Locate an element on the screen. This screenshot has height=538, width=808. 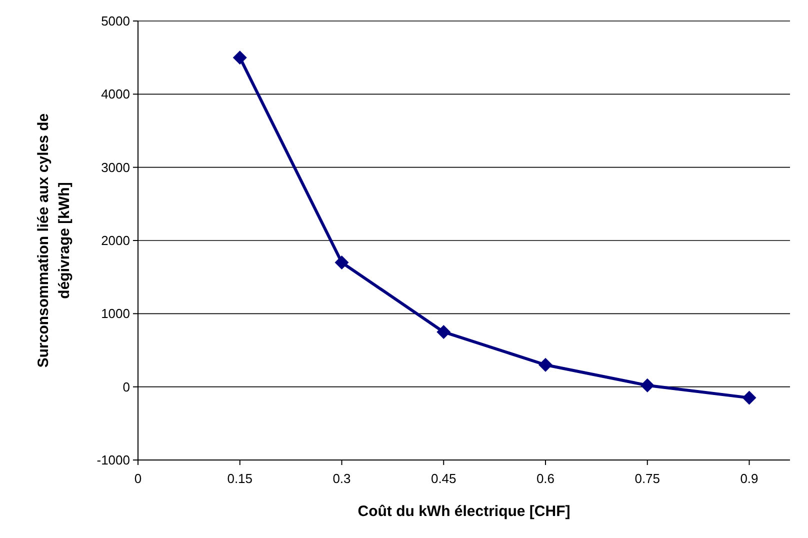
x-axis-title: Coût du kWh électrique [CHF] is located at coordinates (464, 511).